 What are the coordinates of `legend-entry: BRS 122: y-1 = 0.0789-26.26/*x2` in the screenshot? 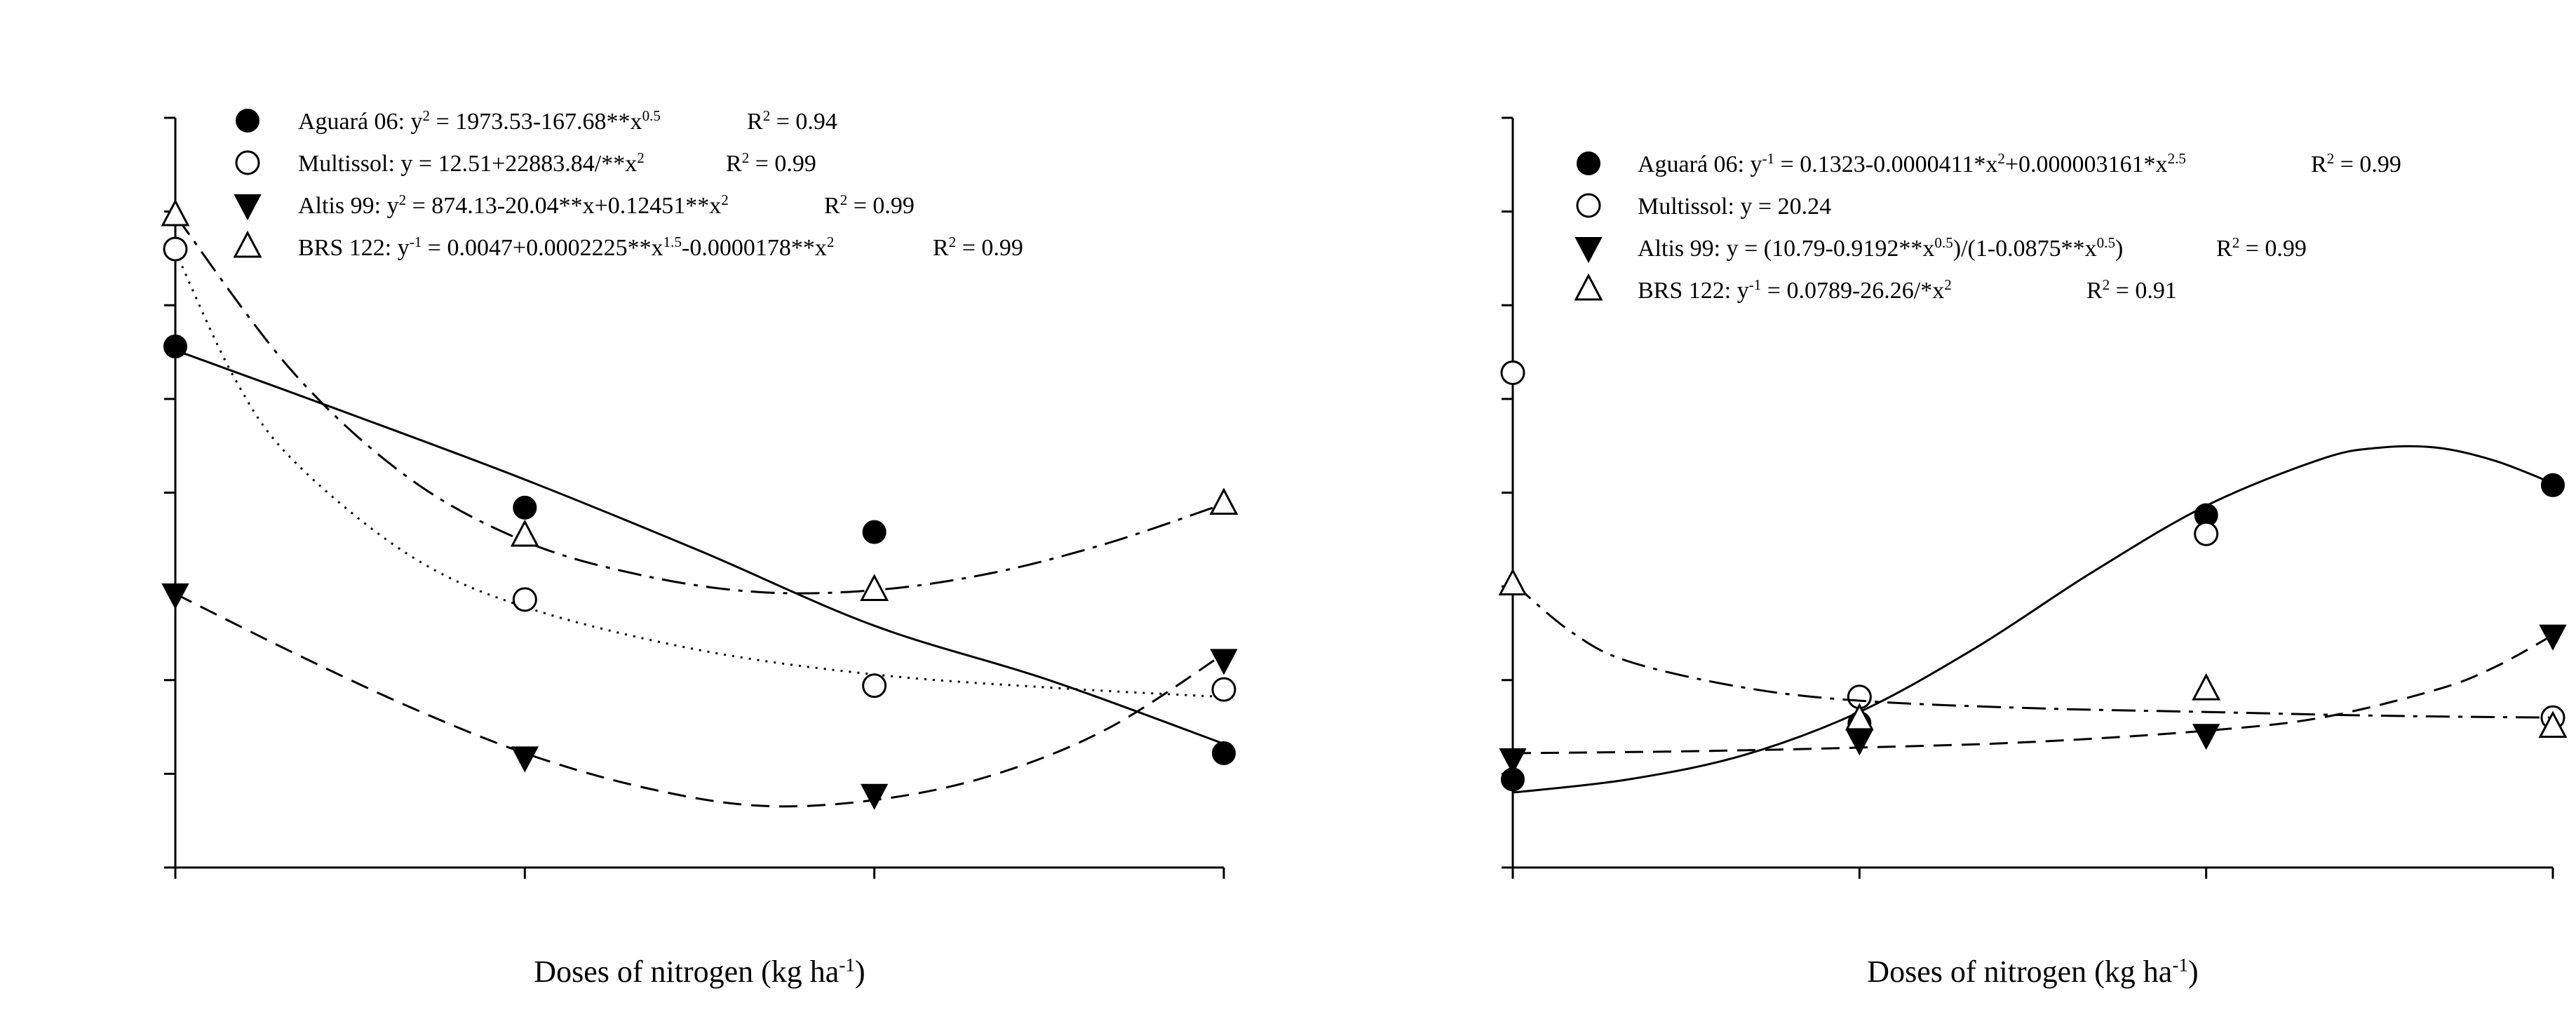 It's located at (1795, 290).